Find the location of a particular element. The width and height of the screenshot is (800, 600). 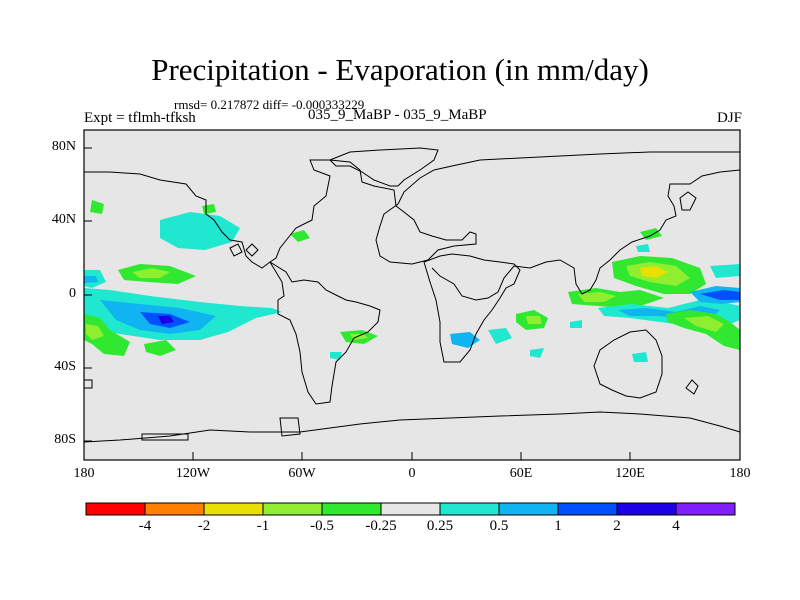

season-label: DJF is located at coordinates (729, 118).